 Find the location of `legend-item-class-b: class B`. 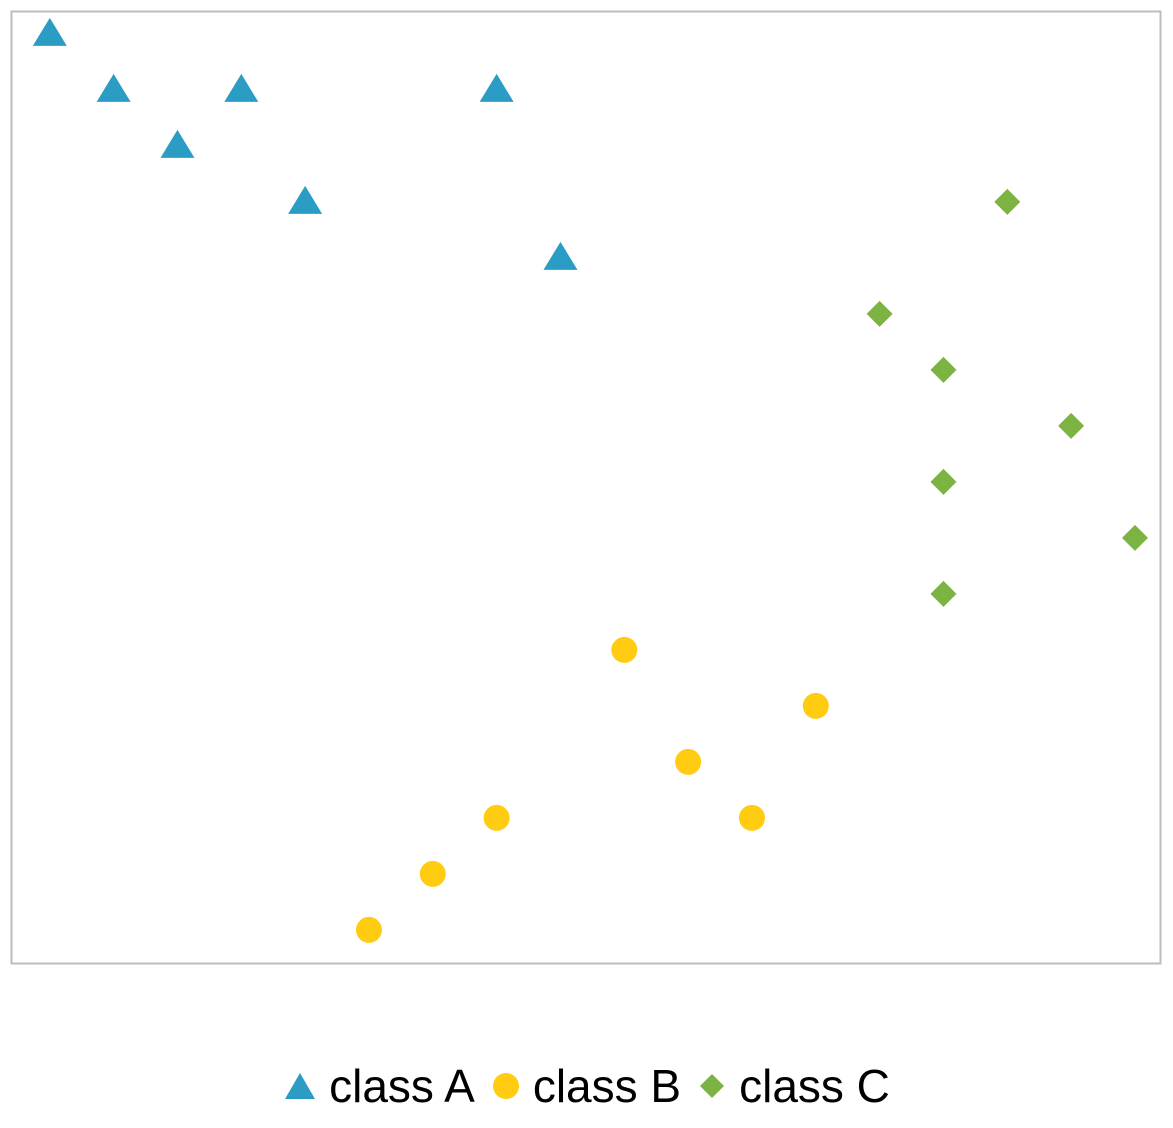

legend-item-class-b: class B is located at coordinates (586, 1086).